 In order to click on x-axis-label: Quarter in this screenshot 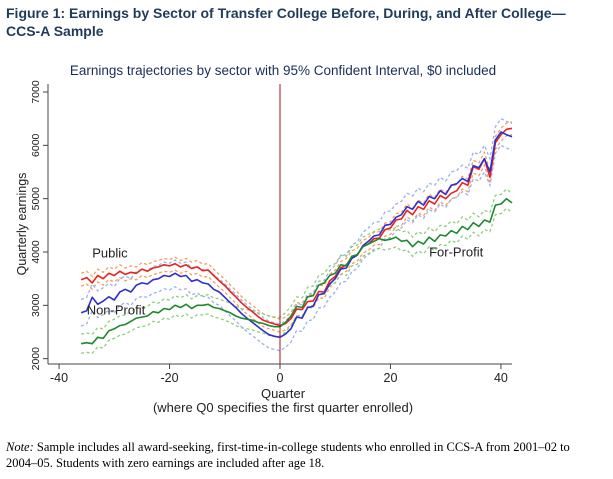, I will do `click(283, 393)`.